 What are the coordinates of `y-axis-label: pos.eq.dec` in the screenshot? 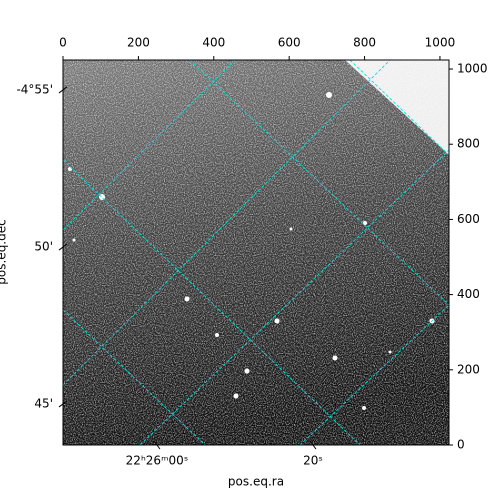 It's located at (4, 251).